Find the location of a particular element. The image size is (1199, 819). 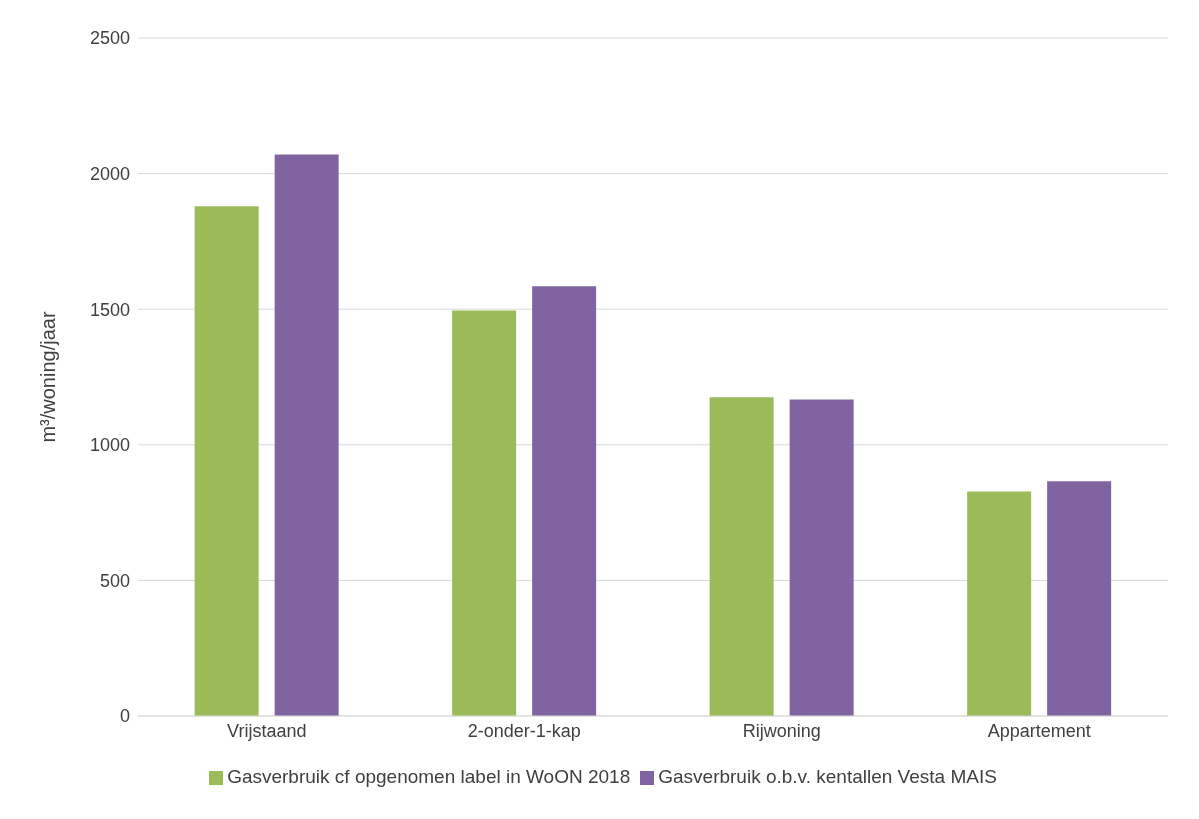

y-tick-label: 1000 is located at coordinates (109, 445).